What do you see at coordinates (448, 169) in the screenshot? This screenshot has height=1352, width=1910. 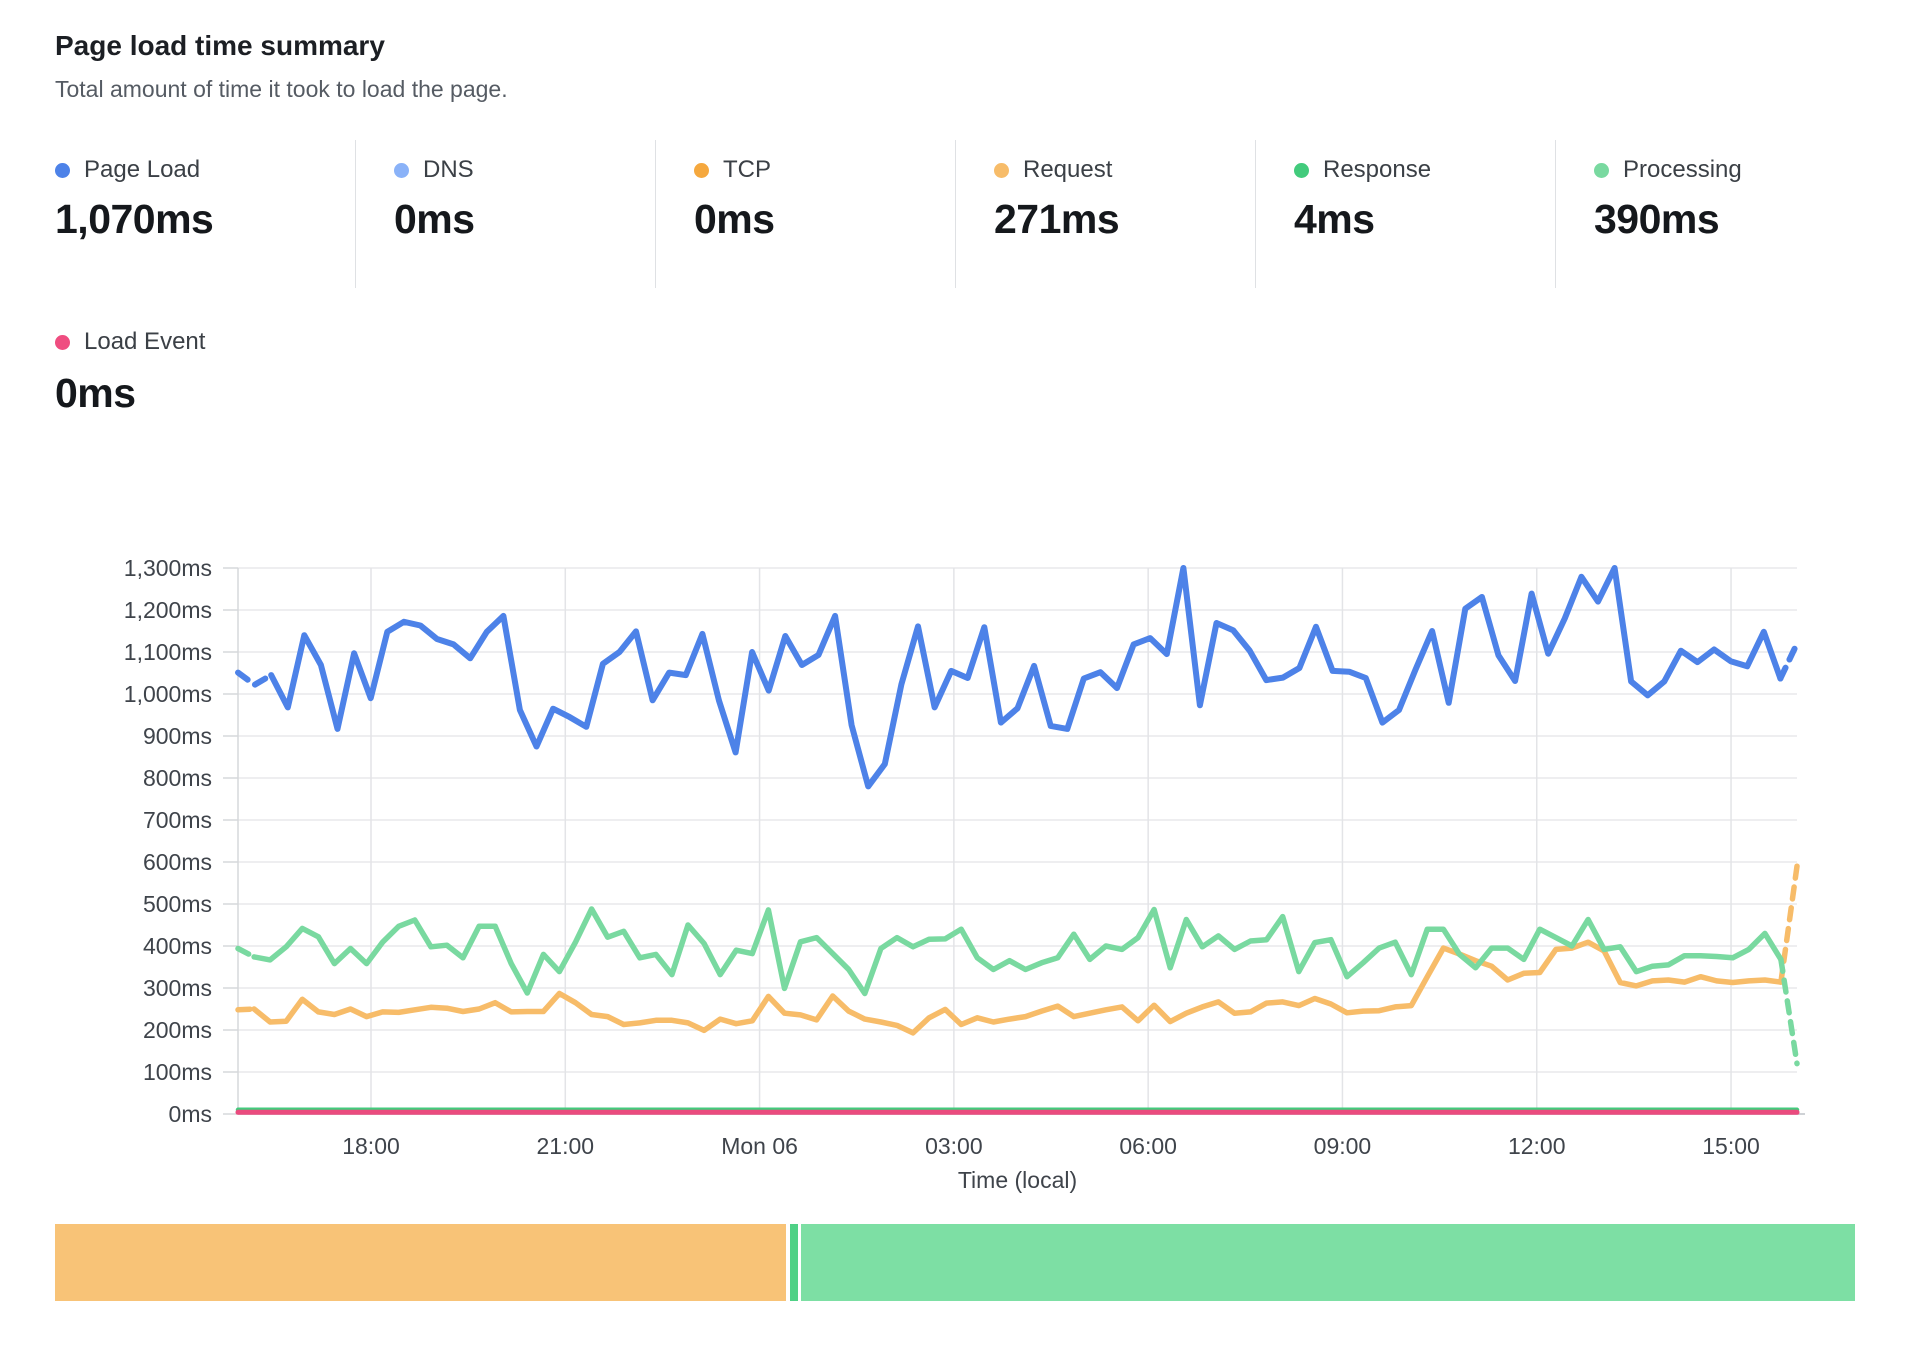 I see `metric-label: DNS` at bounding box center [448, 169].